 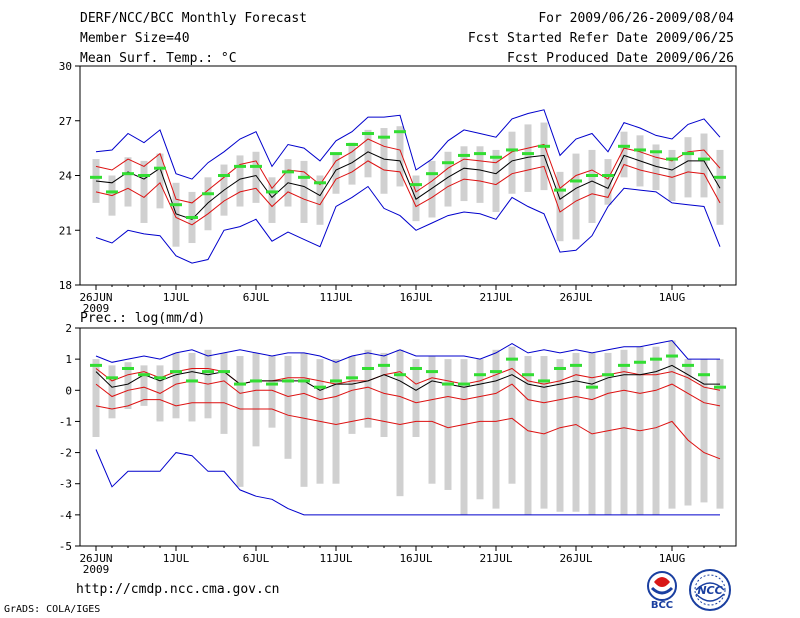 I want to click on member-size: Member Size=40, so click(x=135, y=38).